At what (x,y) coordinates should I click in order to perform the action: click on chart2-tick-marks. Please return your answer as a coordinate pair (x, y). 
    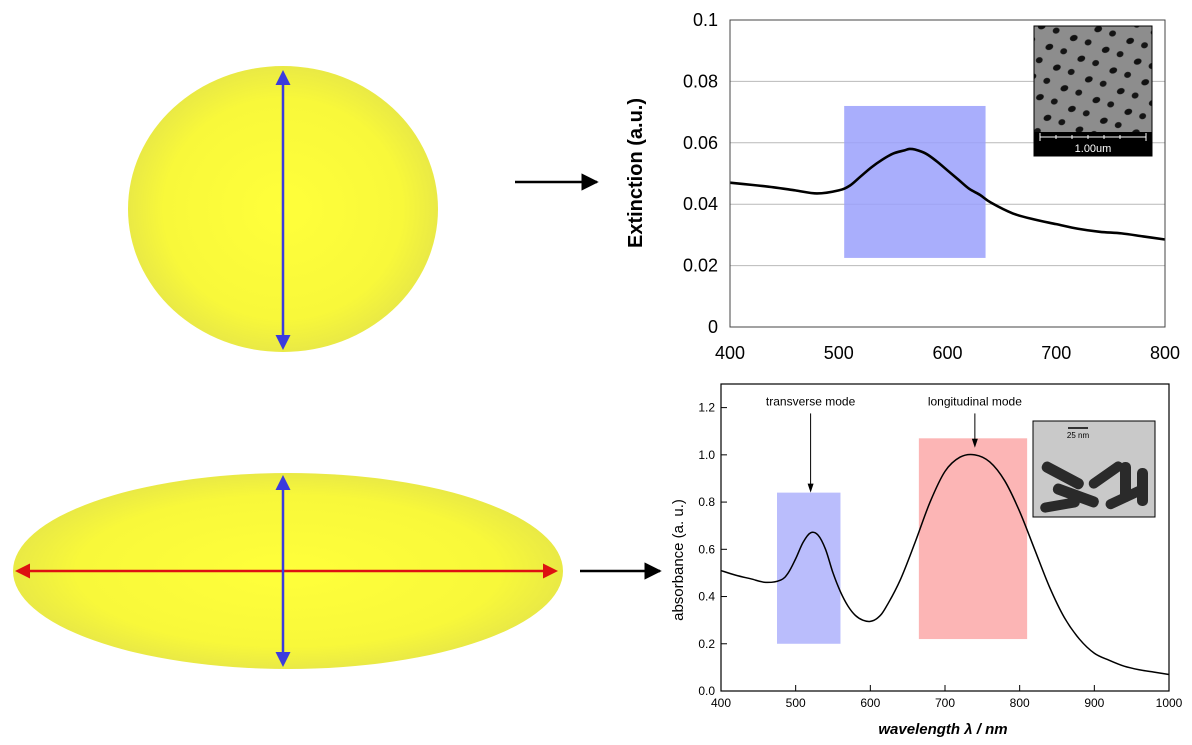
    Looking at the image, I should click on (945, 549).